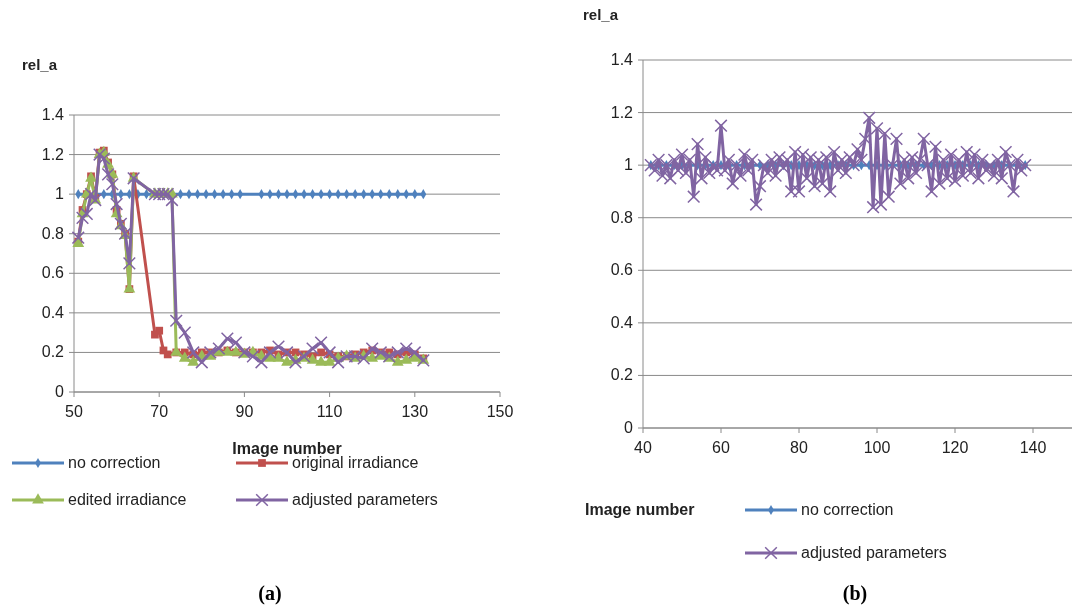 The width and height of the screenshot is (1079, 613). I want to click on x-tick-label: 50, so click(74, 411).